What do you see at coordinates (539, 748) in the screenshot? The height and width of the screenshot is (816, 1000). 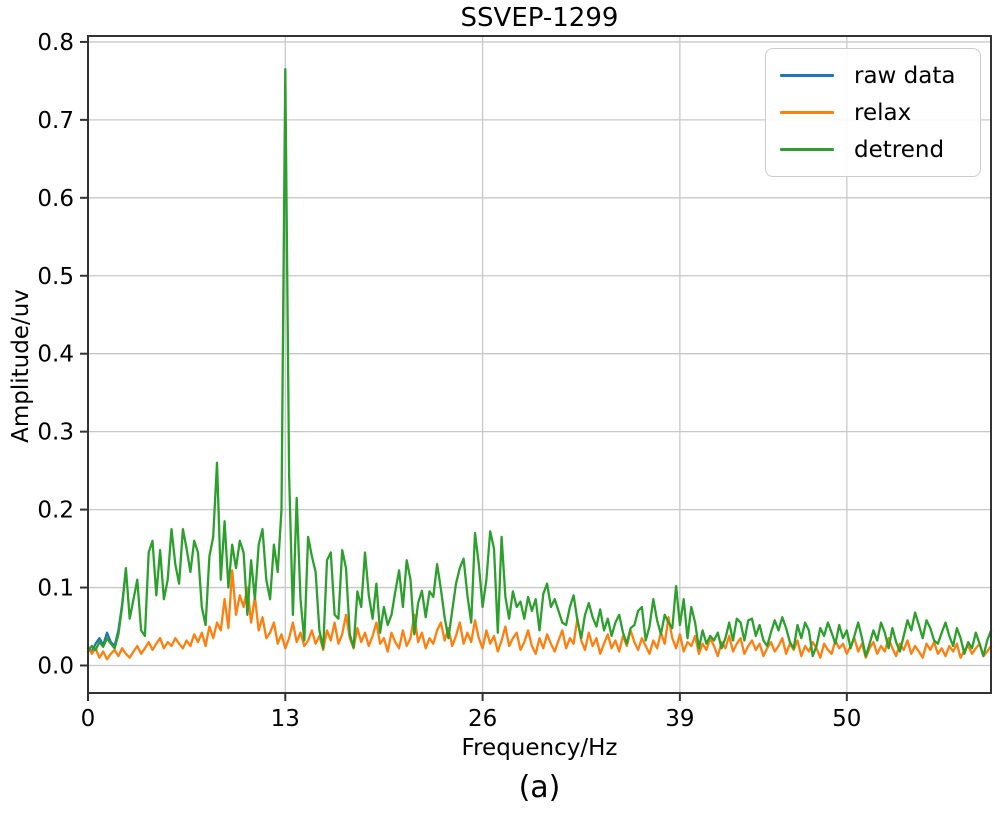 I see `x-axis-label: Frequency/Hz` at bounding box center [539, 748].